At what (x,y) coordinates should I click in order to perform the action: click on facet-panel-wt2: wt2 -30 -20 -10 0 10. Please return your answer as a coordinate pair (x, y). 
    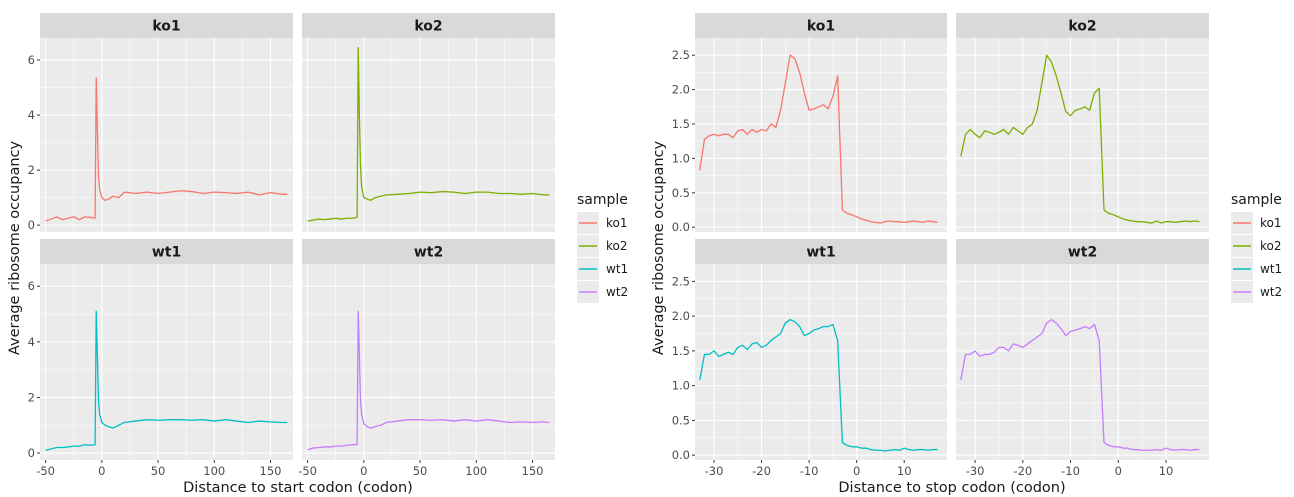
    Looking at the image, I should click on (1082, 358).